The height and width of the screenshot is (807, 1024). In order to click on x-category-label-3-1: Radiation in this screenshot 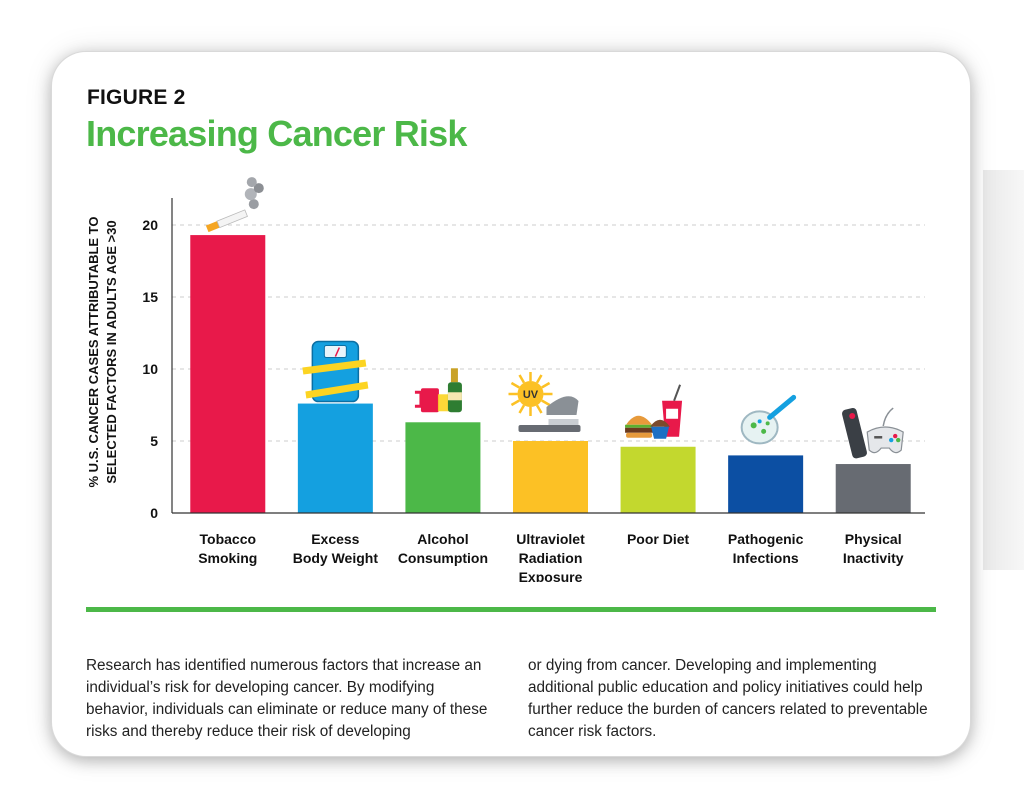, I will do `click(551, 558)`.